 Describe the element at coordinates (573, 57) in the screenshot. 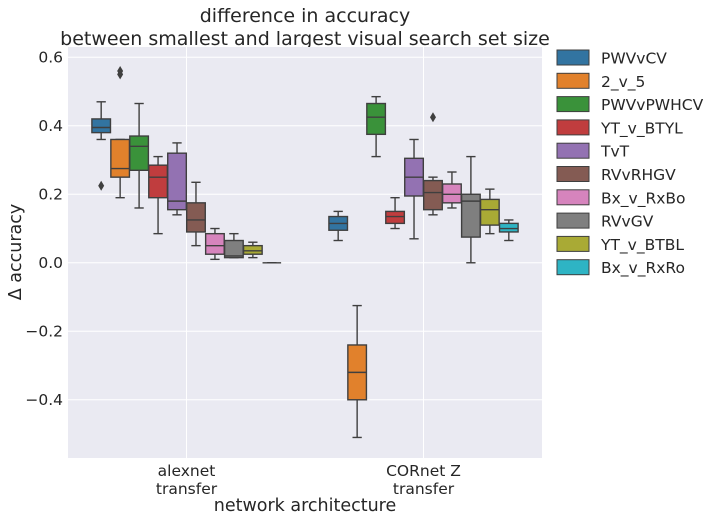

I see `legend-swatch-PWVvCV` at that location.